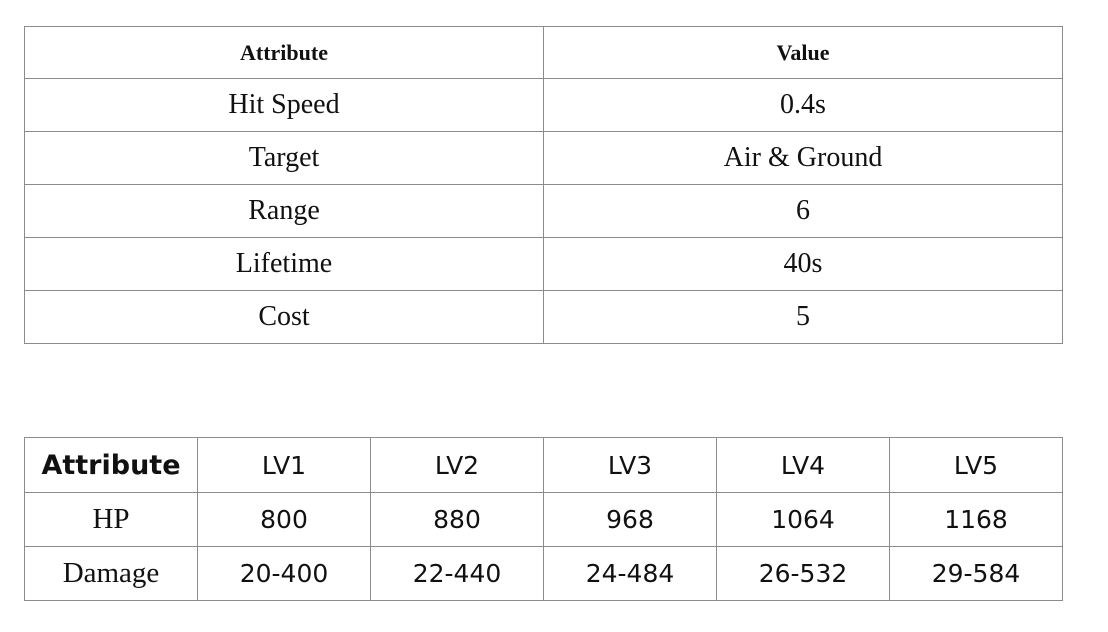 This screenshot has width=1108, height=632. What do you see at coordinates (630, 519) in the screenshot?
I see `value-cell: 968` at bounding box center [630, 519].